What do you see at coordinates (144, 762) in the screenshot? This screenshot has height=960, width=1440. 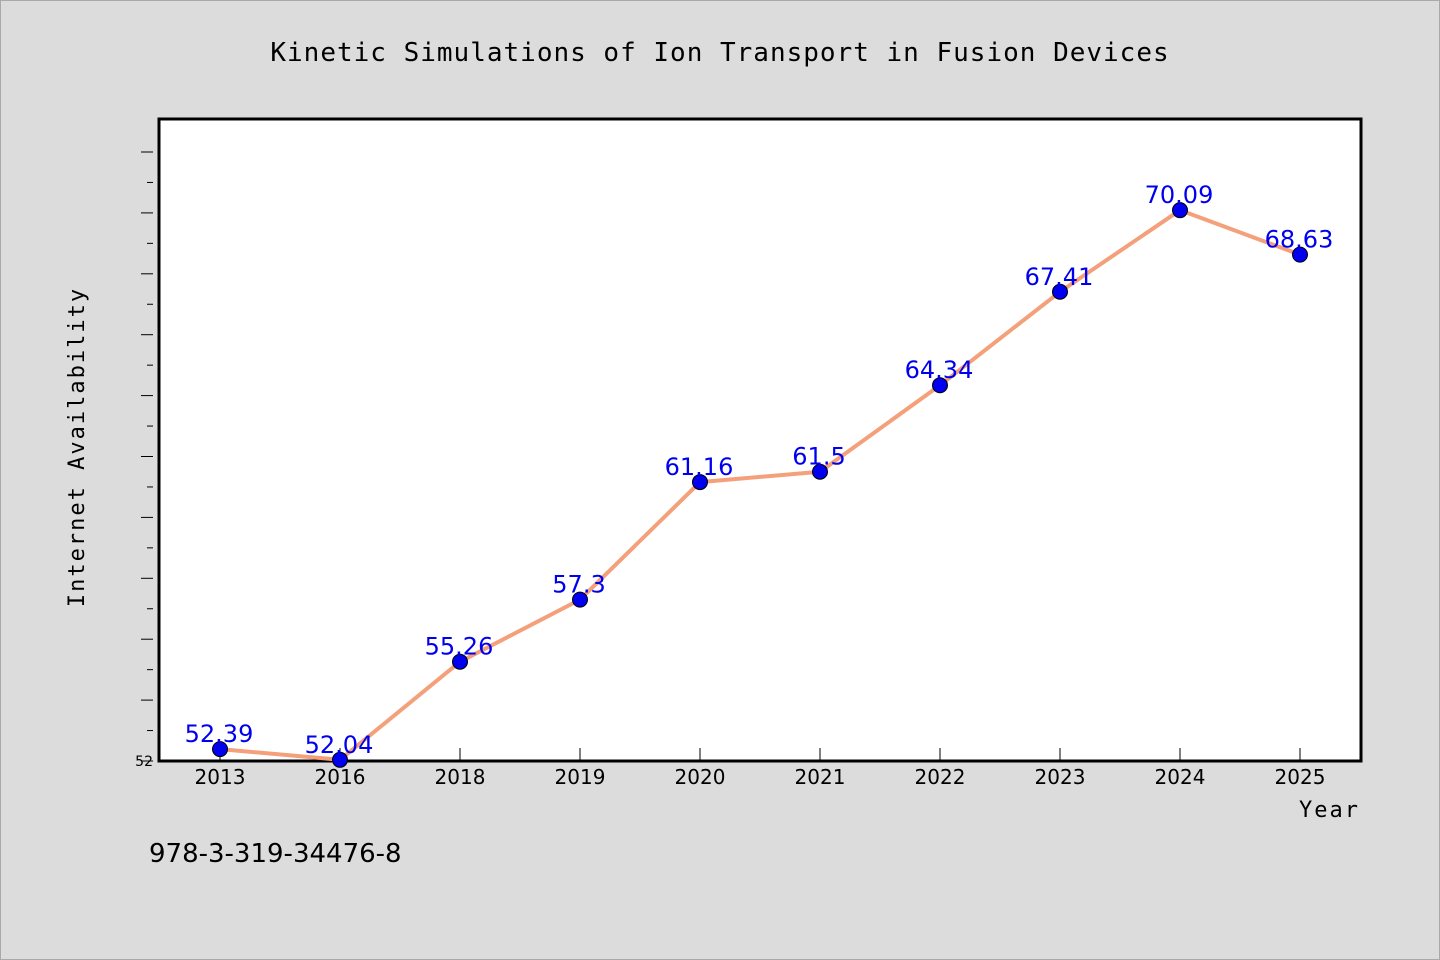 I see `y-tick-label: 52` at bounding box center [144, 762].